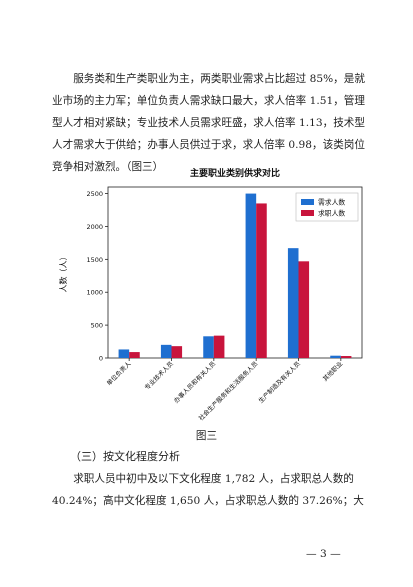 This screenshot has width=413, height=587. What do you see at coordinates (94, 194) in the screenshot?
I see `y-tick-label: 2500` at bounding box center [94, 194].